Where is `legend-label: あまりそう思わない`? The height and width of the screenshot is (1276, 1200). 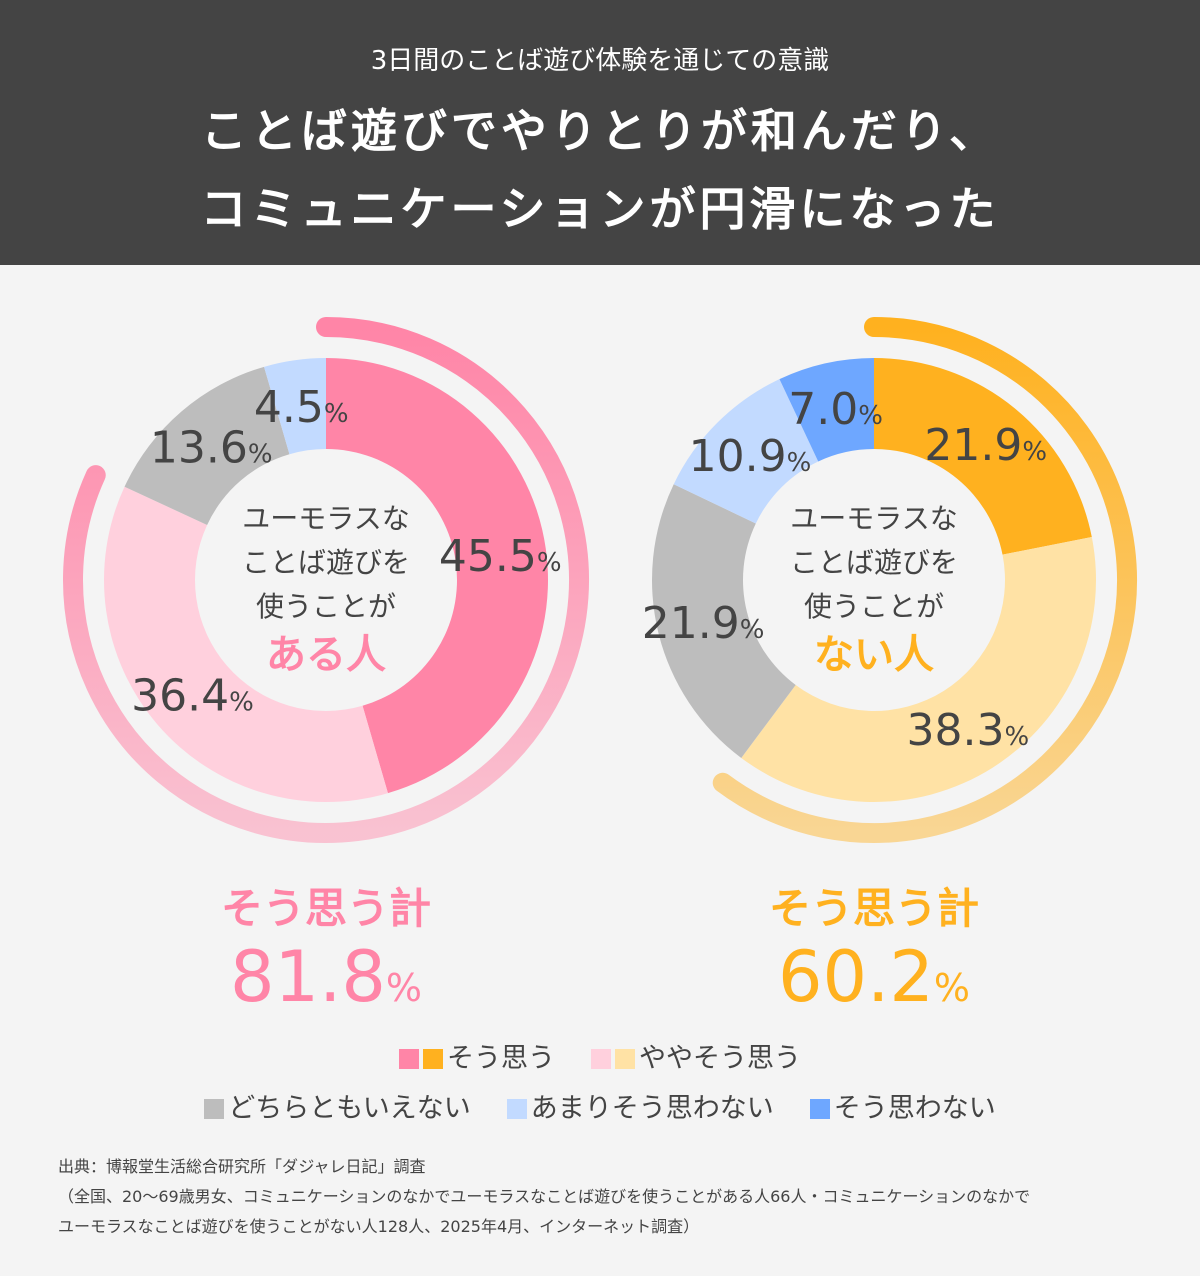
legend-label: あまりそう思わない is located at coordinates (652, 1108).